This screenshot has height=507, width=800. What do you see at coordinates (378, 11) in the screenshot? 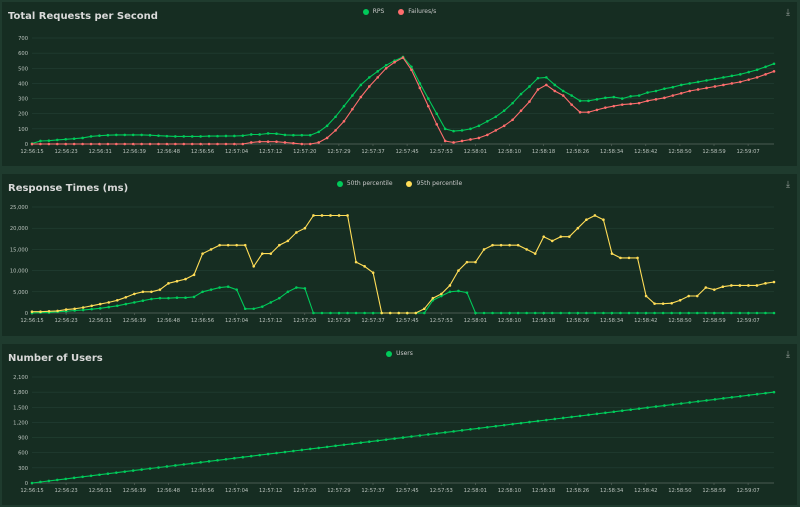
I see `legend-label: RPS` at bounding box center [378, 11].